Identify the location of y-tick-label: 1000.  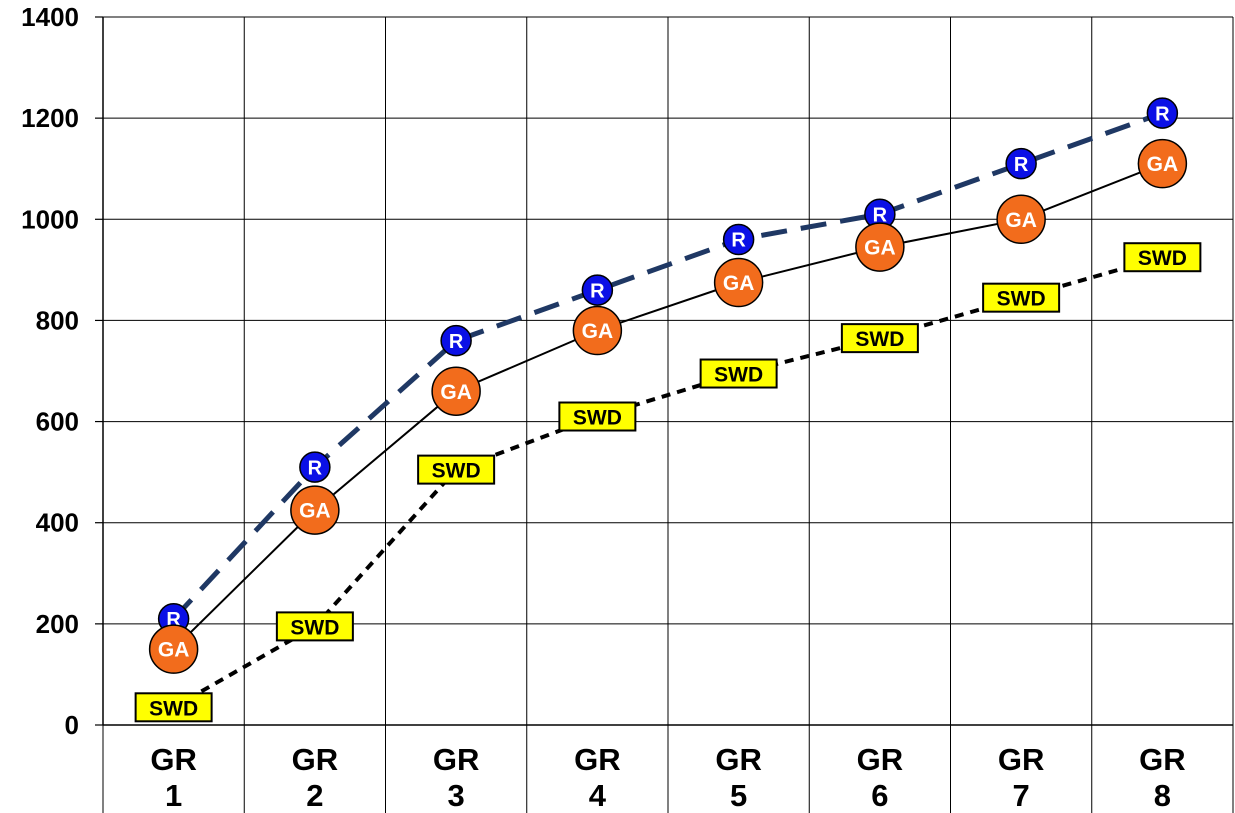
(50, 219).